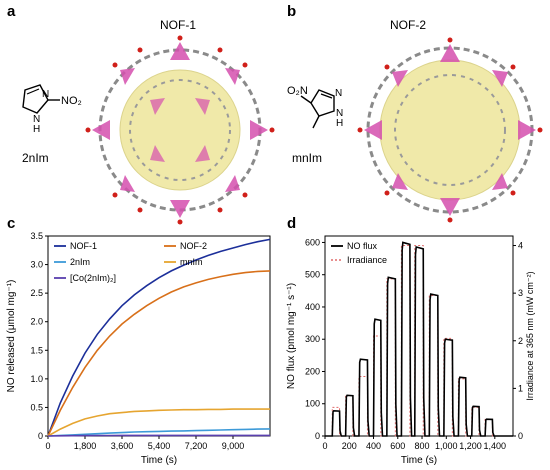 This screenshot has width=550, height=470. I want to click on legend-label: [Co(2nIm)₂], so click(93, 278).